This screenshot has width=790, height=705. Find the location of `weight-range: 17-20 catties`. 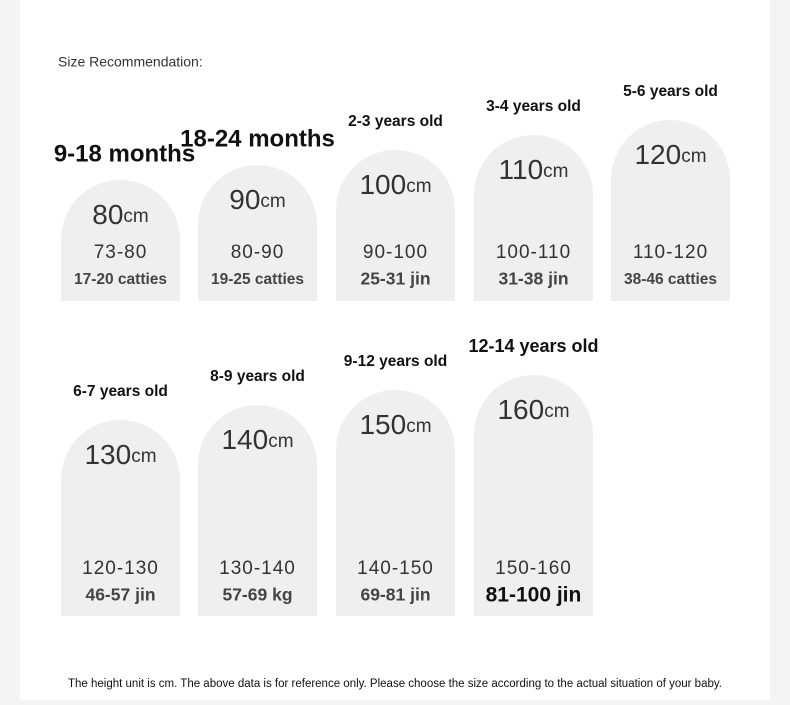

weight-range: 17-20 catties is located at coordinates (120, 279).